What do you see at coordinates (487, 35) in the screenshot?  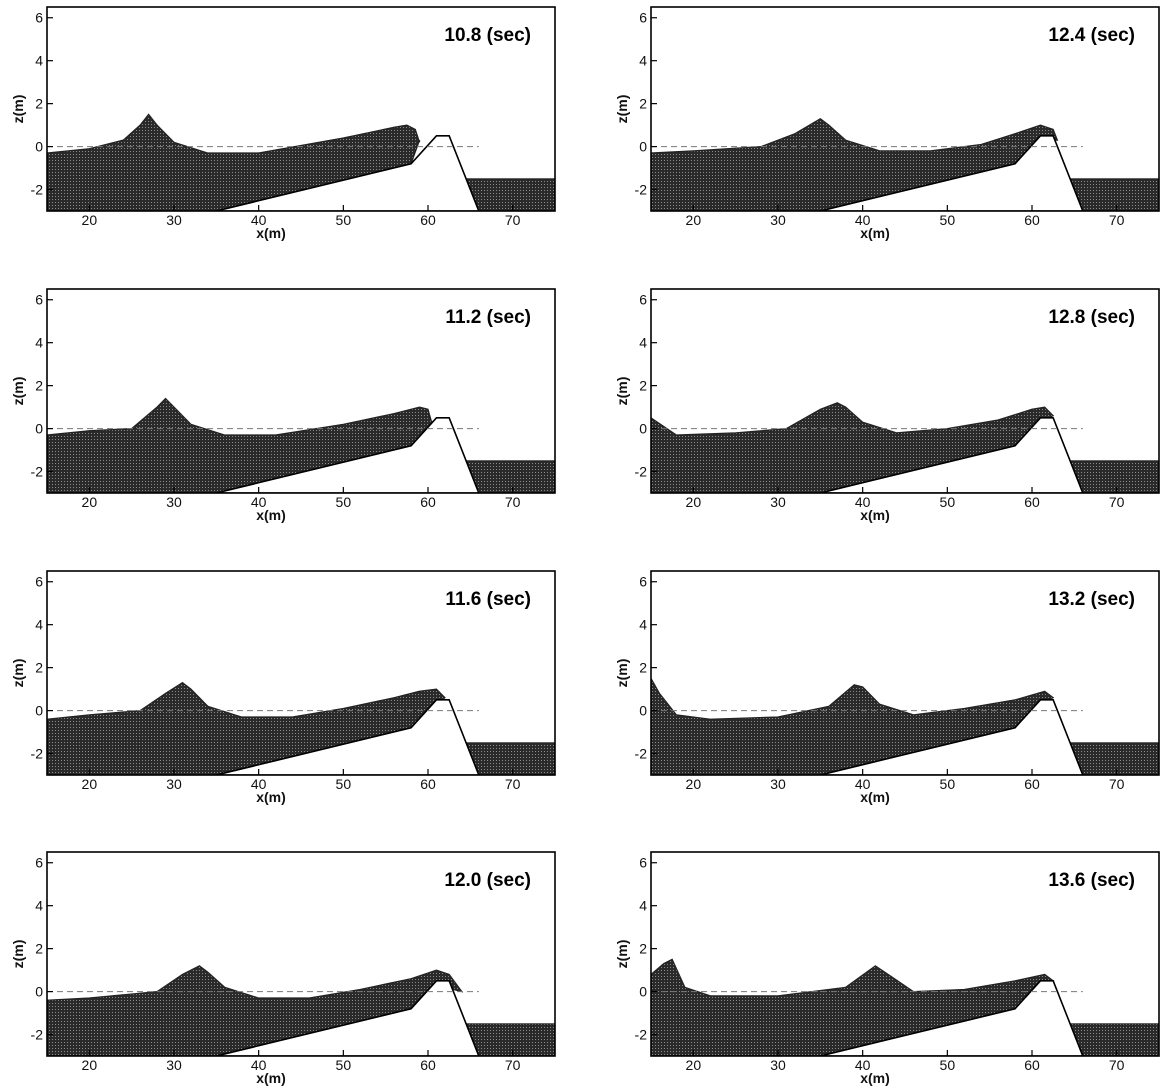 I see `time-label: 10.8 (sec)` at bounding box center [487, 35].